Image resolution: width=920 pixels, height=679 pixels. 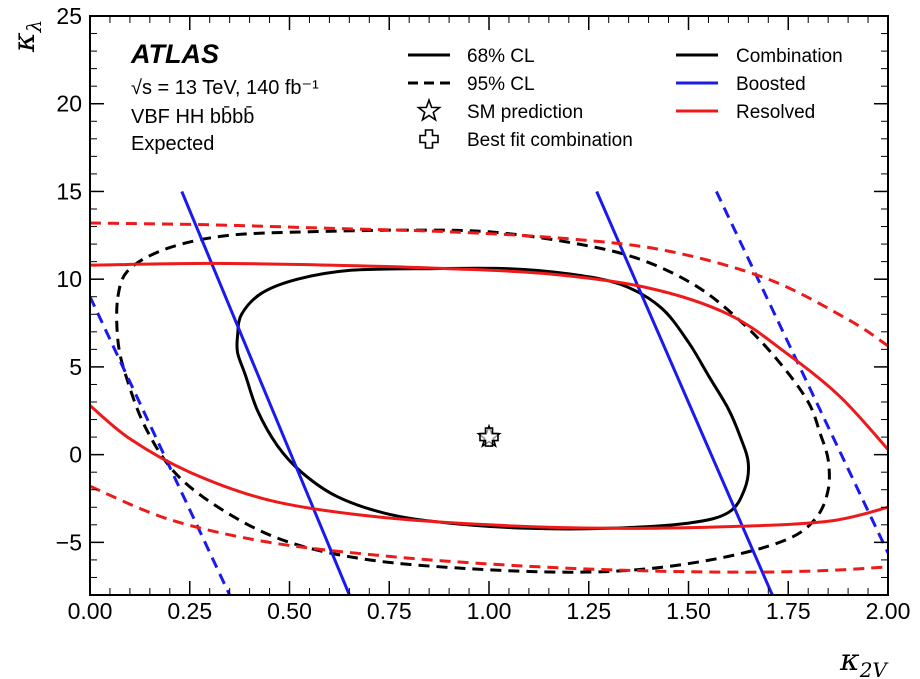 I want to click on legend-95cl-label: 95% CL, so click(x=501, y=84).